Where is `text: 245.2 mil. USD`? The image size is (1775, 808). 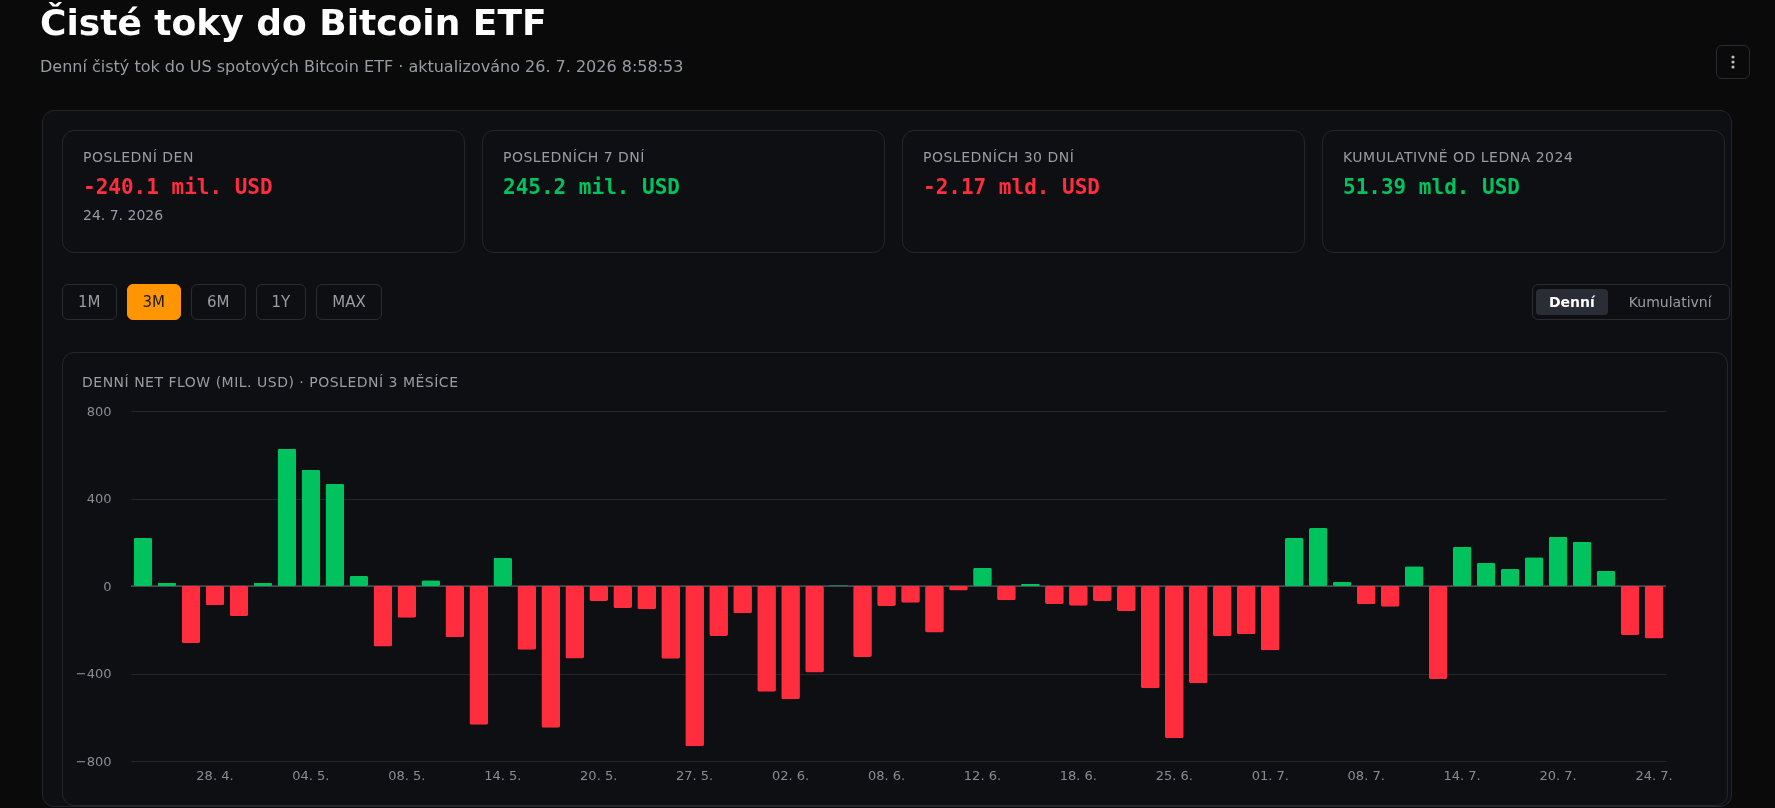
text: 245.2 mil. USD is located at coordinates (592, 187).